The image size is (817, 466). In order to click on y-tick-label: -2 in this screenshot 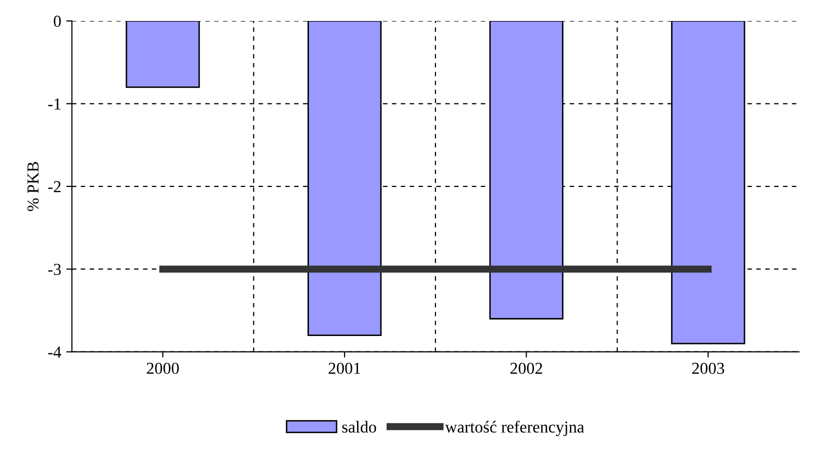, I will do `click(54, 186)`.